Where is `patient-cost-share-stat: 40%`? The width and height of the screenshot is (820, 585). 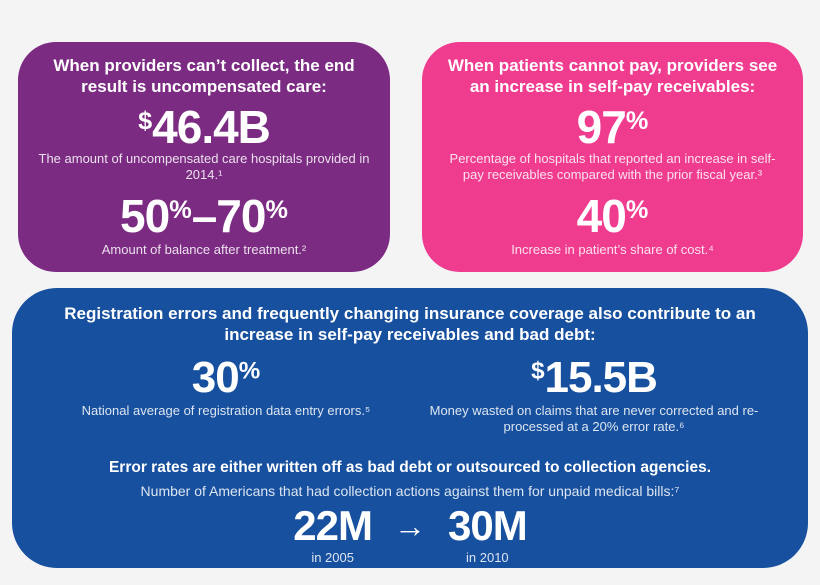 patient-cost-share-stat: 40% is located at coordinates (613, 216).